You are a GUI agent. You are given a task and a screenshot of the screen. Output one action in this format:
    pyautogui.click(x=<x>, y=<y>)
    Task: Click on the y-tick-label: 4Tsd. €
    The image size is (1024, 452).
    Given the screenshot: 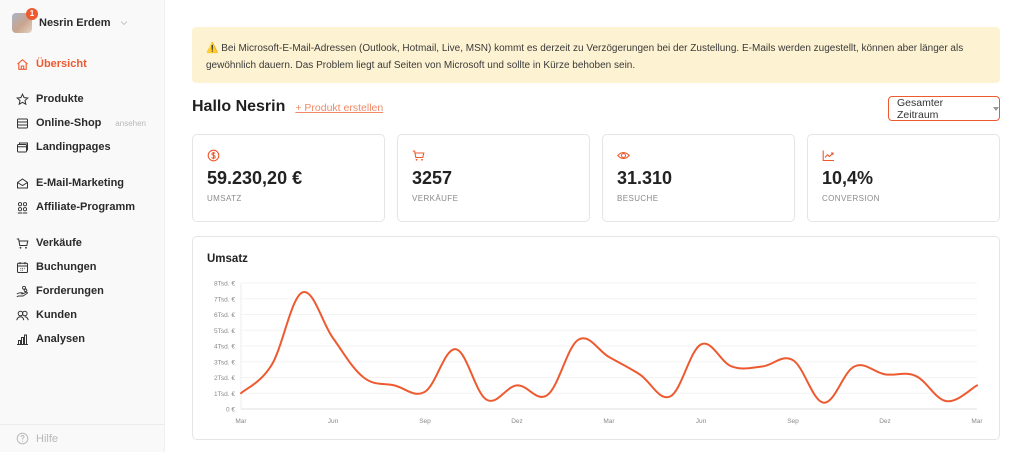 What is the action you would take?
    pyautogui.click(x=224, y=347)
    